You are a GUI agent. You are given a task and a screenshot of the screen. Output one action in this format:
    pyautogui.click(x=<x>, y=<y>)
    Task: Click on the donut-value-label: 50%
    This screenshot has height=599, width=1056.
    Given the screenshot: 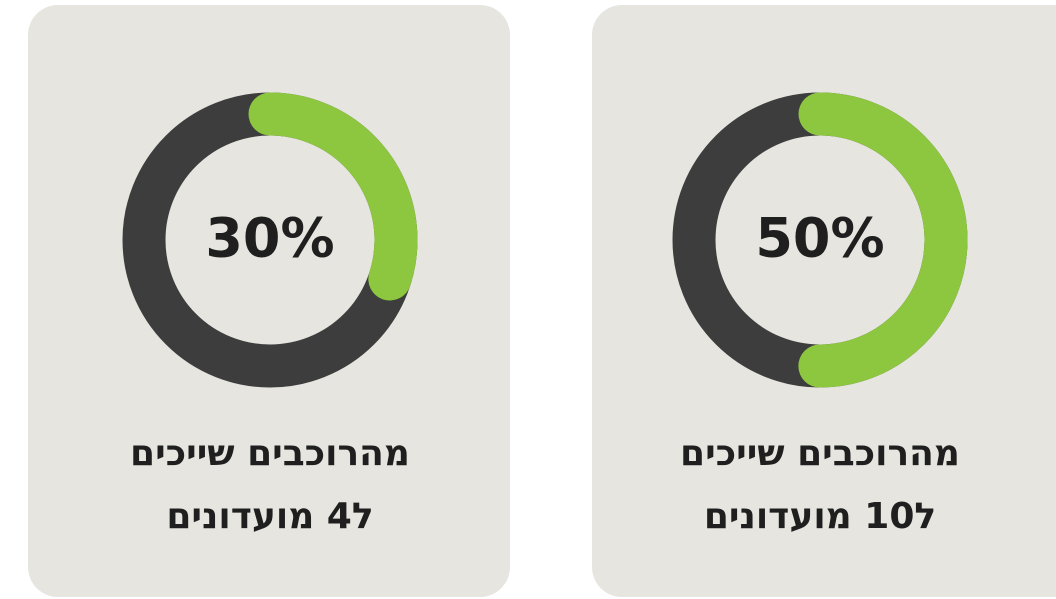 What is the action you would take?
    pyautogui.click(x=819, y=238)
    